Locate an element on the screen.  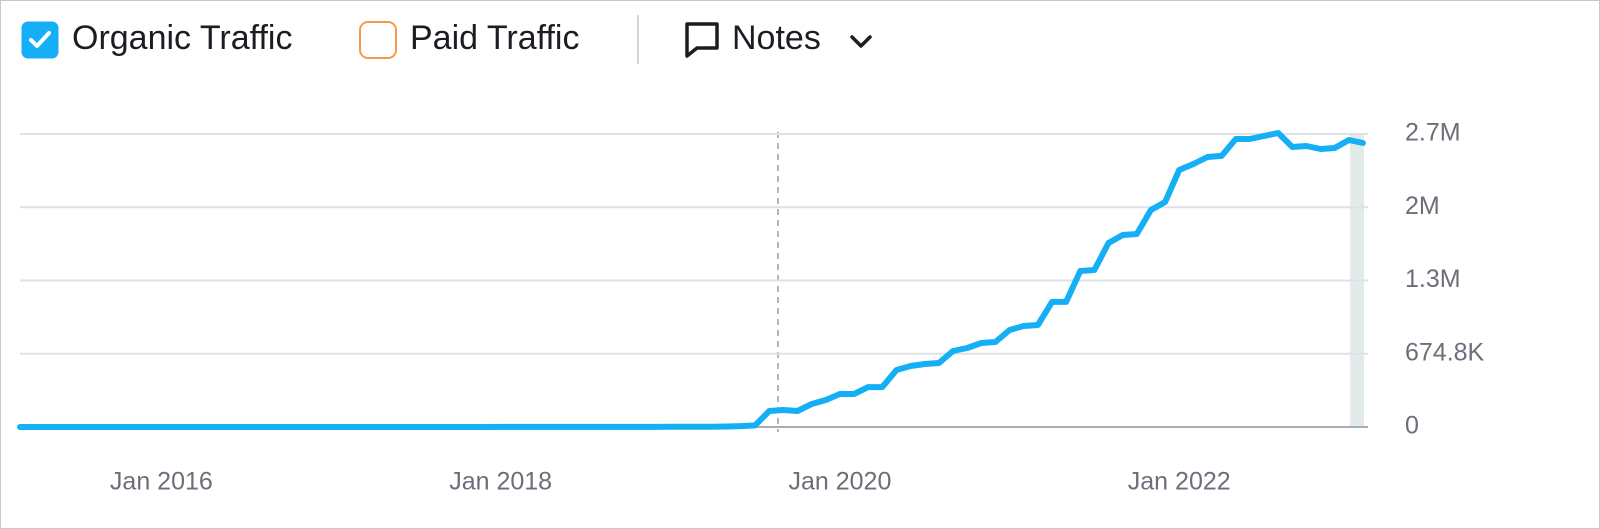
x-tick-label: Jan 2020 is located at coordinates (839, 482).